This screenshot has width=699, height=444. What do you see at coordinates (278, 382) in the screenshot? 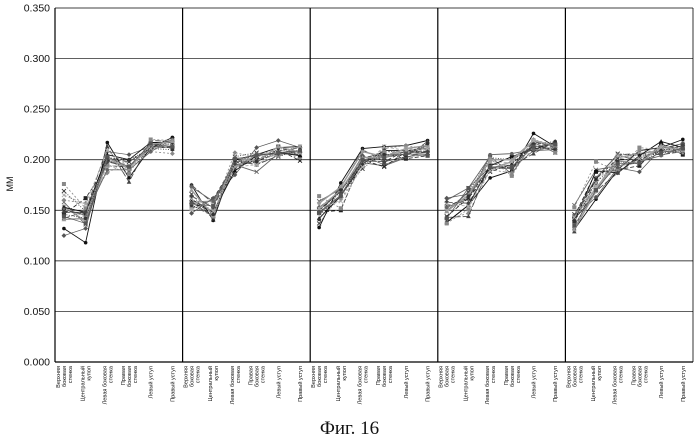
I see `x-tick-label-2-5: Левый уступ` at bounding box center [278, 382].